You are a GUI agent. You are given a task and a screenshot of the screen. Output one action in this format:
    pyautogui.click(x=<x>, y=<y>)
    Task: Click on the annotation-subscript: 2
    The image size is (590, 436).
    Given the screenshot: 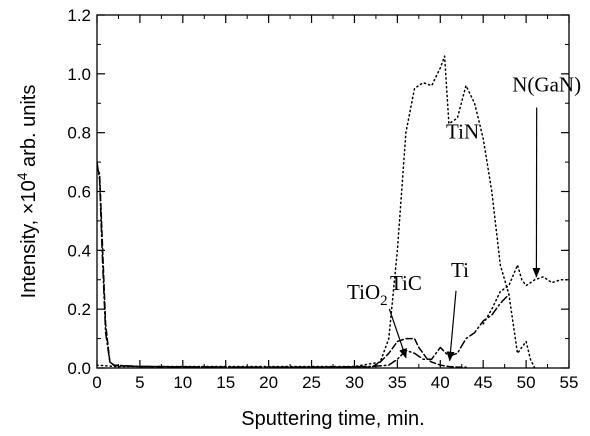 What is the action you would take?
    pyautogui.click(x=384, y=301)
    